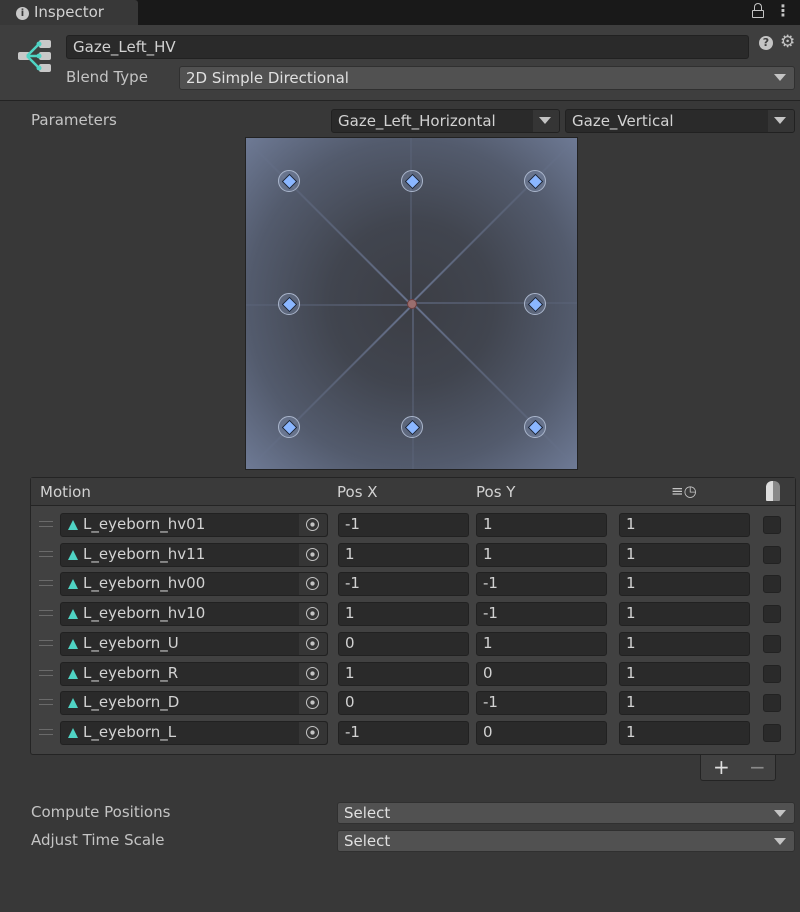 This screenshot has height=912, width=800. I want to click on table-row: L_eyeborn_hv00 -1 -1 1, so click(413, 584).